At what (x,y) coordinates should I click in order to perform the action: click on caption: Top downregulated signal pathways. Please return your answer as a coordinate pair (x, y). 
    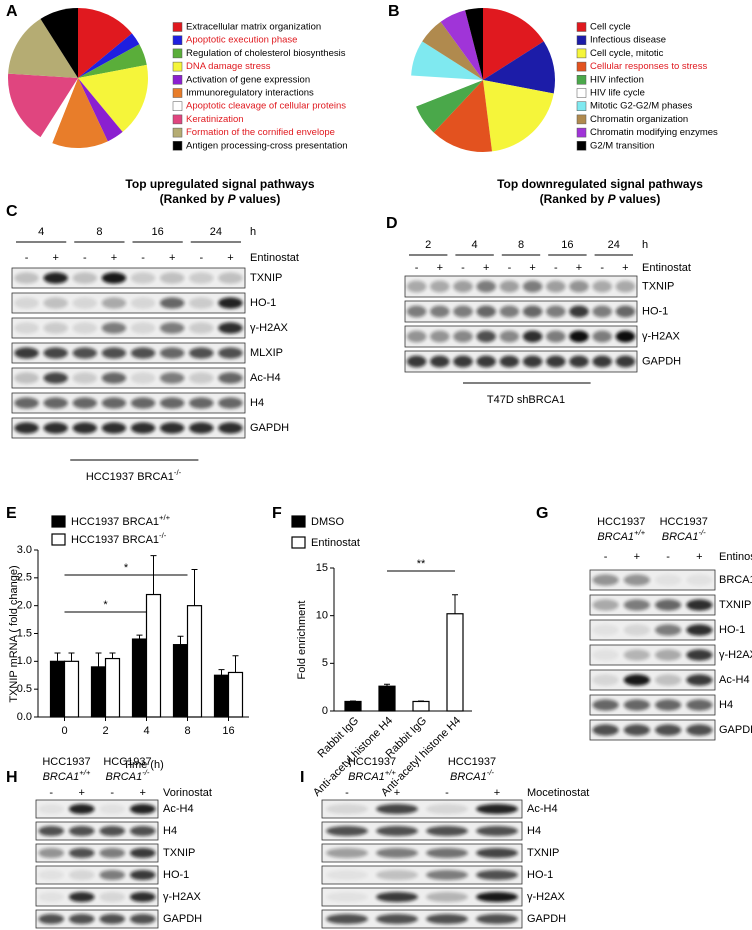
    Looking at the image, I should click on (600, 184).